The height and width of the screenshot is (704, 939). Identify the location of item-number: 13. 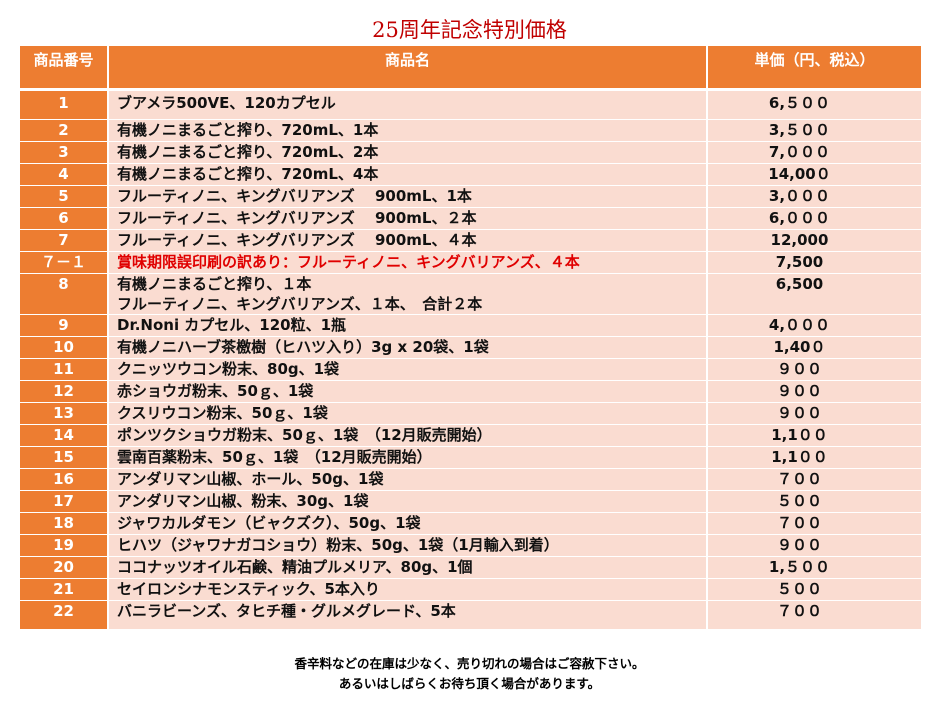
(64, 413).